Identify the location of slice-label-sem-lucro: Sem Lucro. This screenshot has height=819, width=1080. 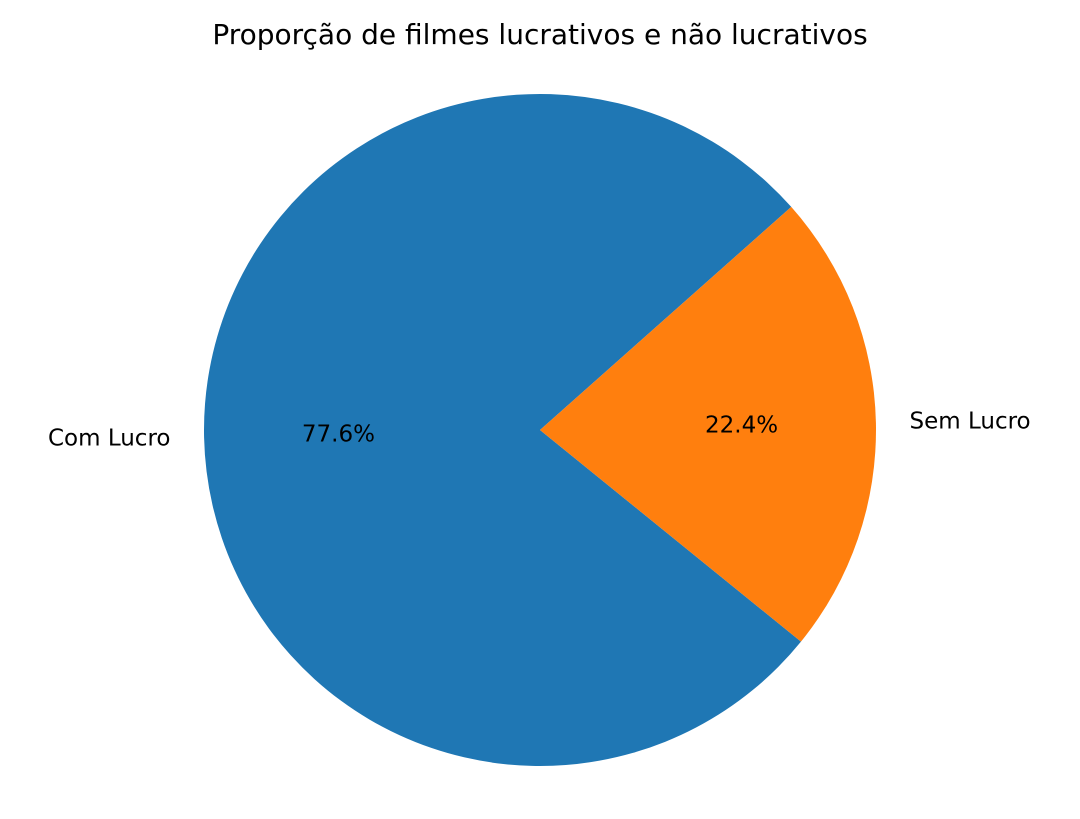
(970, 422).